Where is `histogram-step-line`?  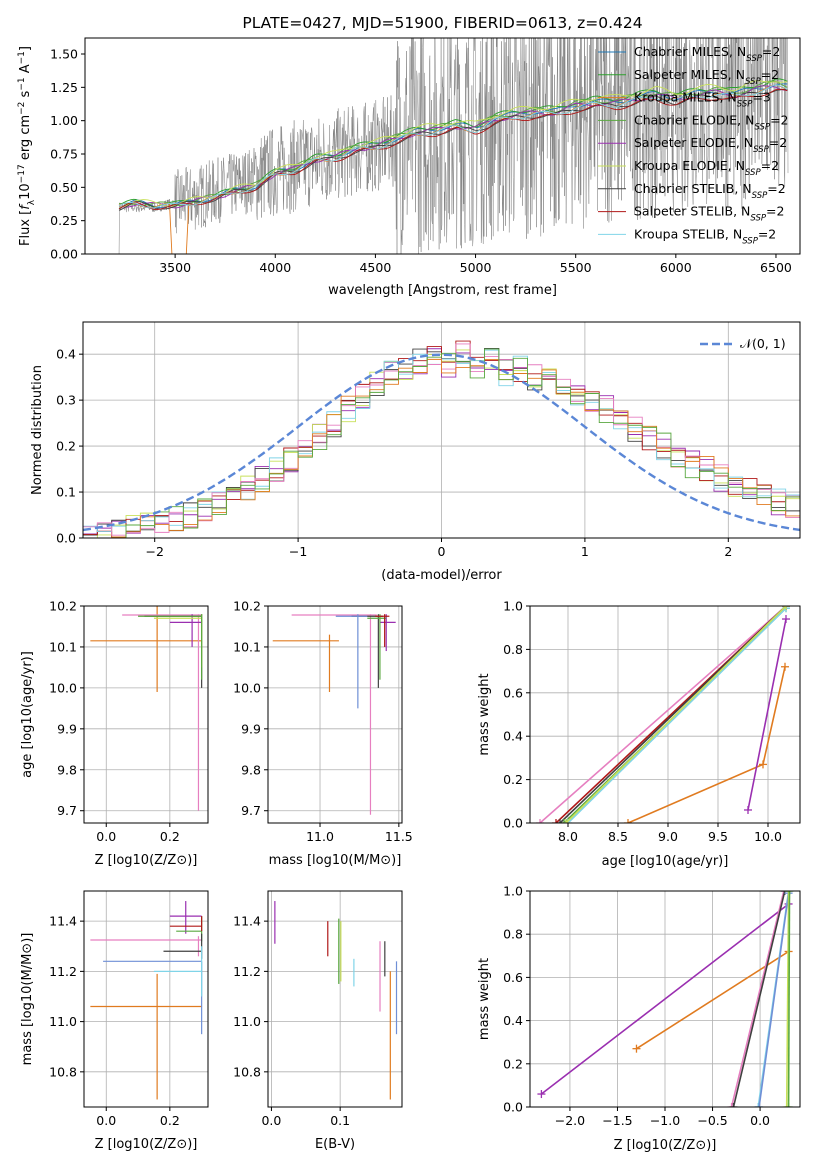 histogram-step-line is located at coordinates (441, 443).